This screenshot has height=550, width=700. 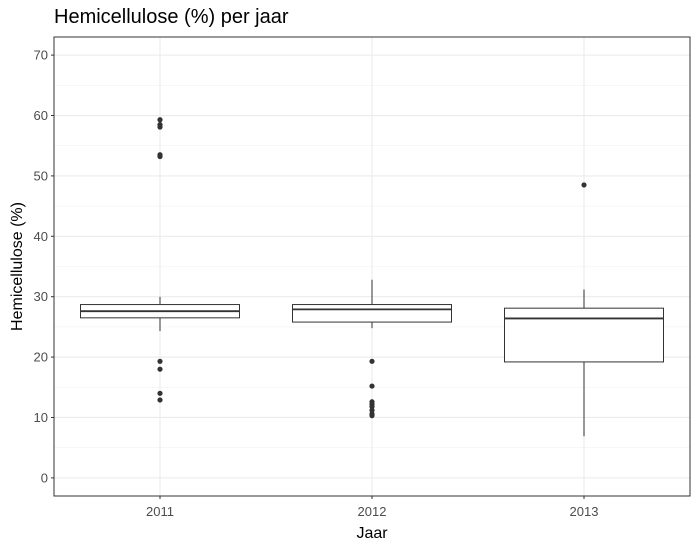 What do you see at coordinates (41, 417) in the screenshot?
I see `y-tick-label: 10` at bounding box center [41, 417].